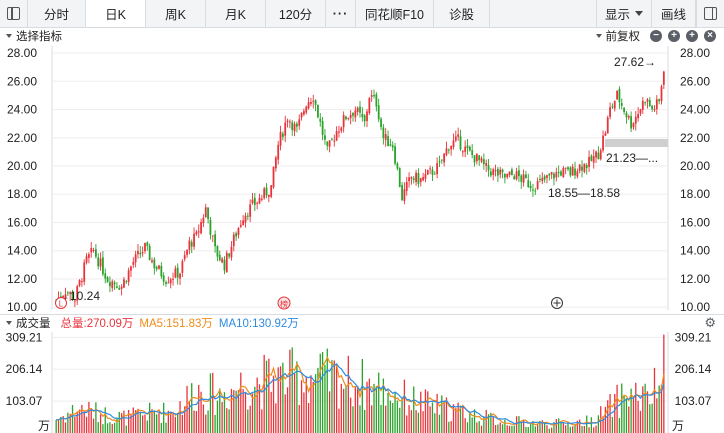  I want to click on limit-marker: L, so click(61, 303).